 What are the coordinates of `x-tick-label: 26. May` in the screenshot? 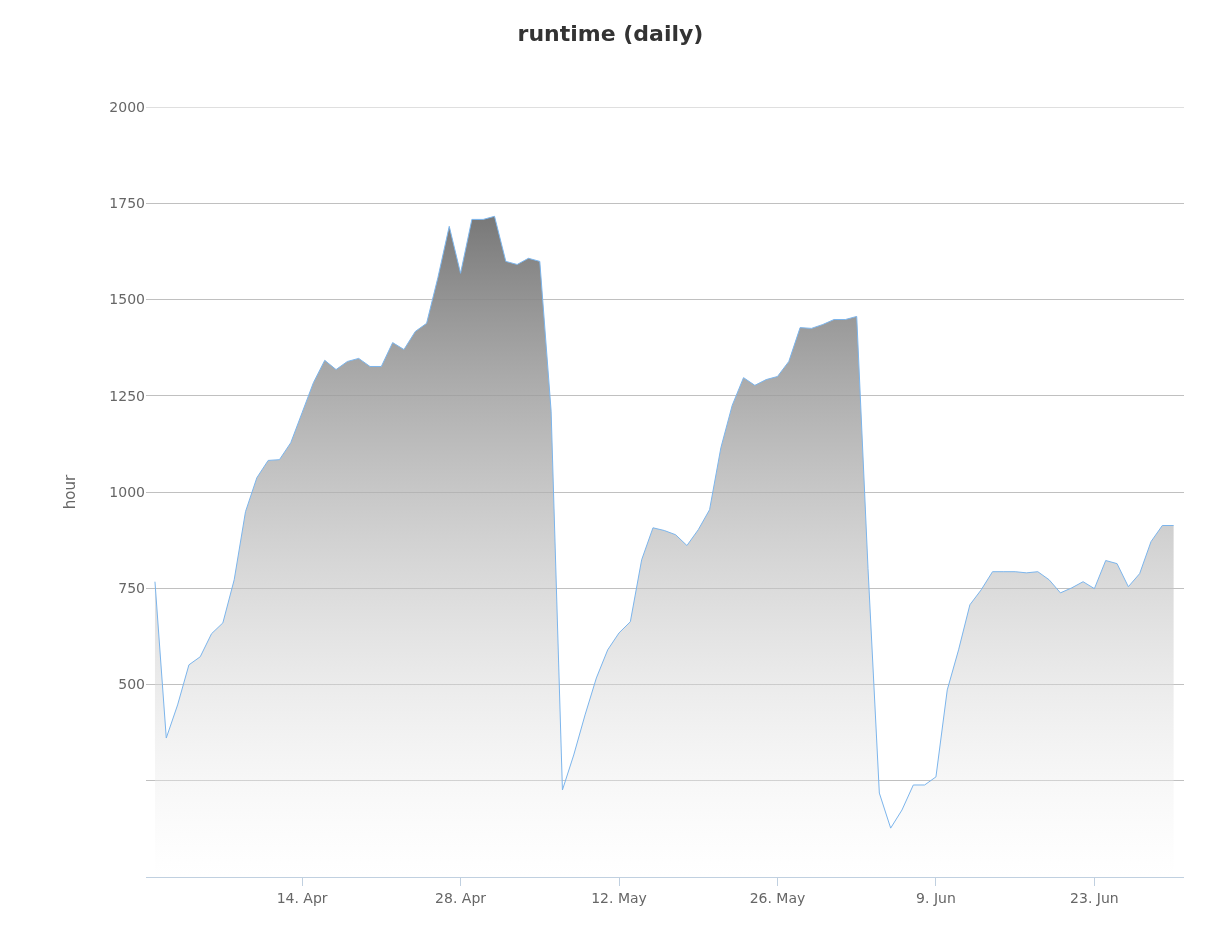 It's located at (777, 897).